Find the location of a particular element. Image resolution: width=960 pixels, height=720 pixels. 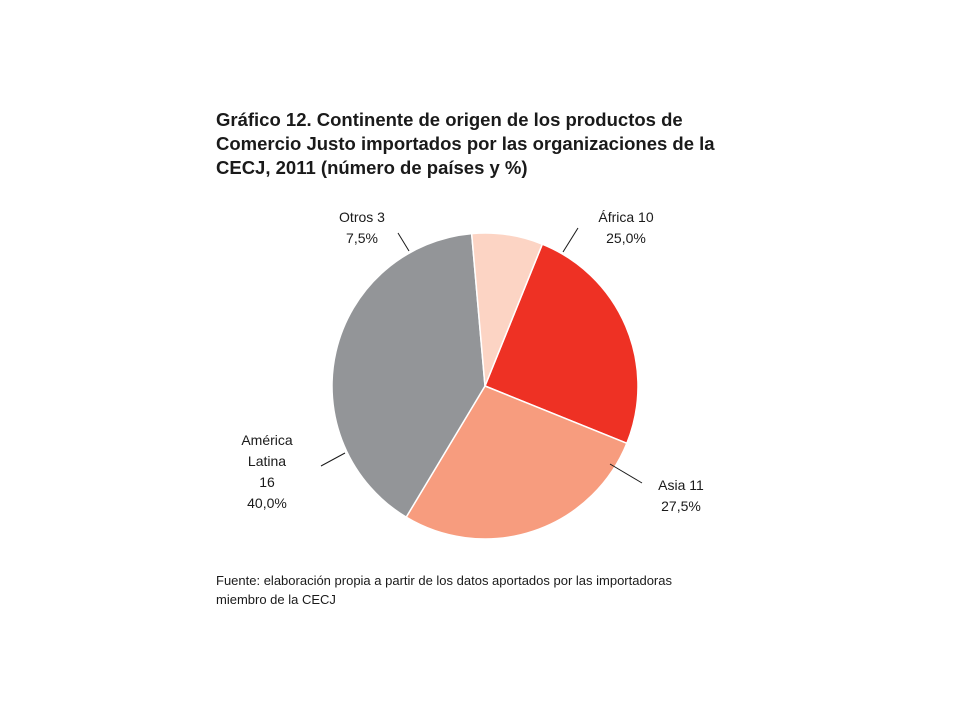

pie-slice-africa is located at coordinates (561, 344).